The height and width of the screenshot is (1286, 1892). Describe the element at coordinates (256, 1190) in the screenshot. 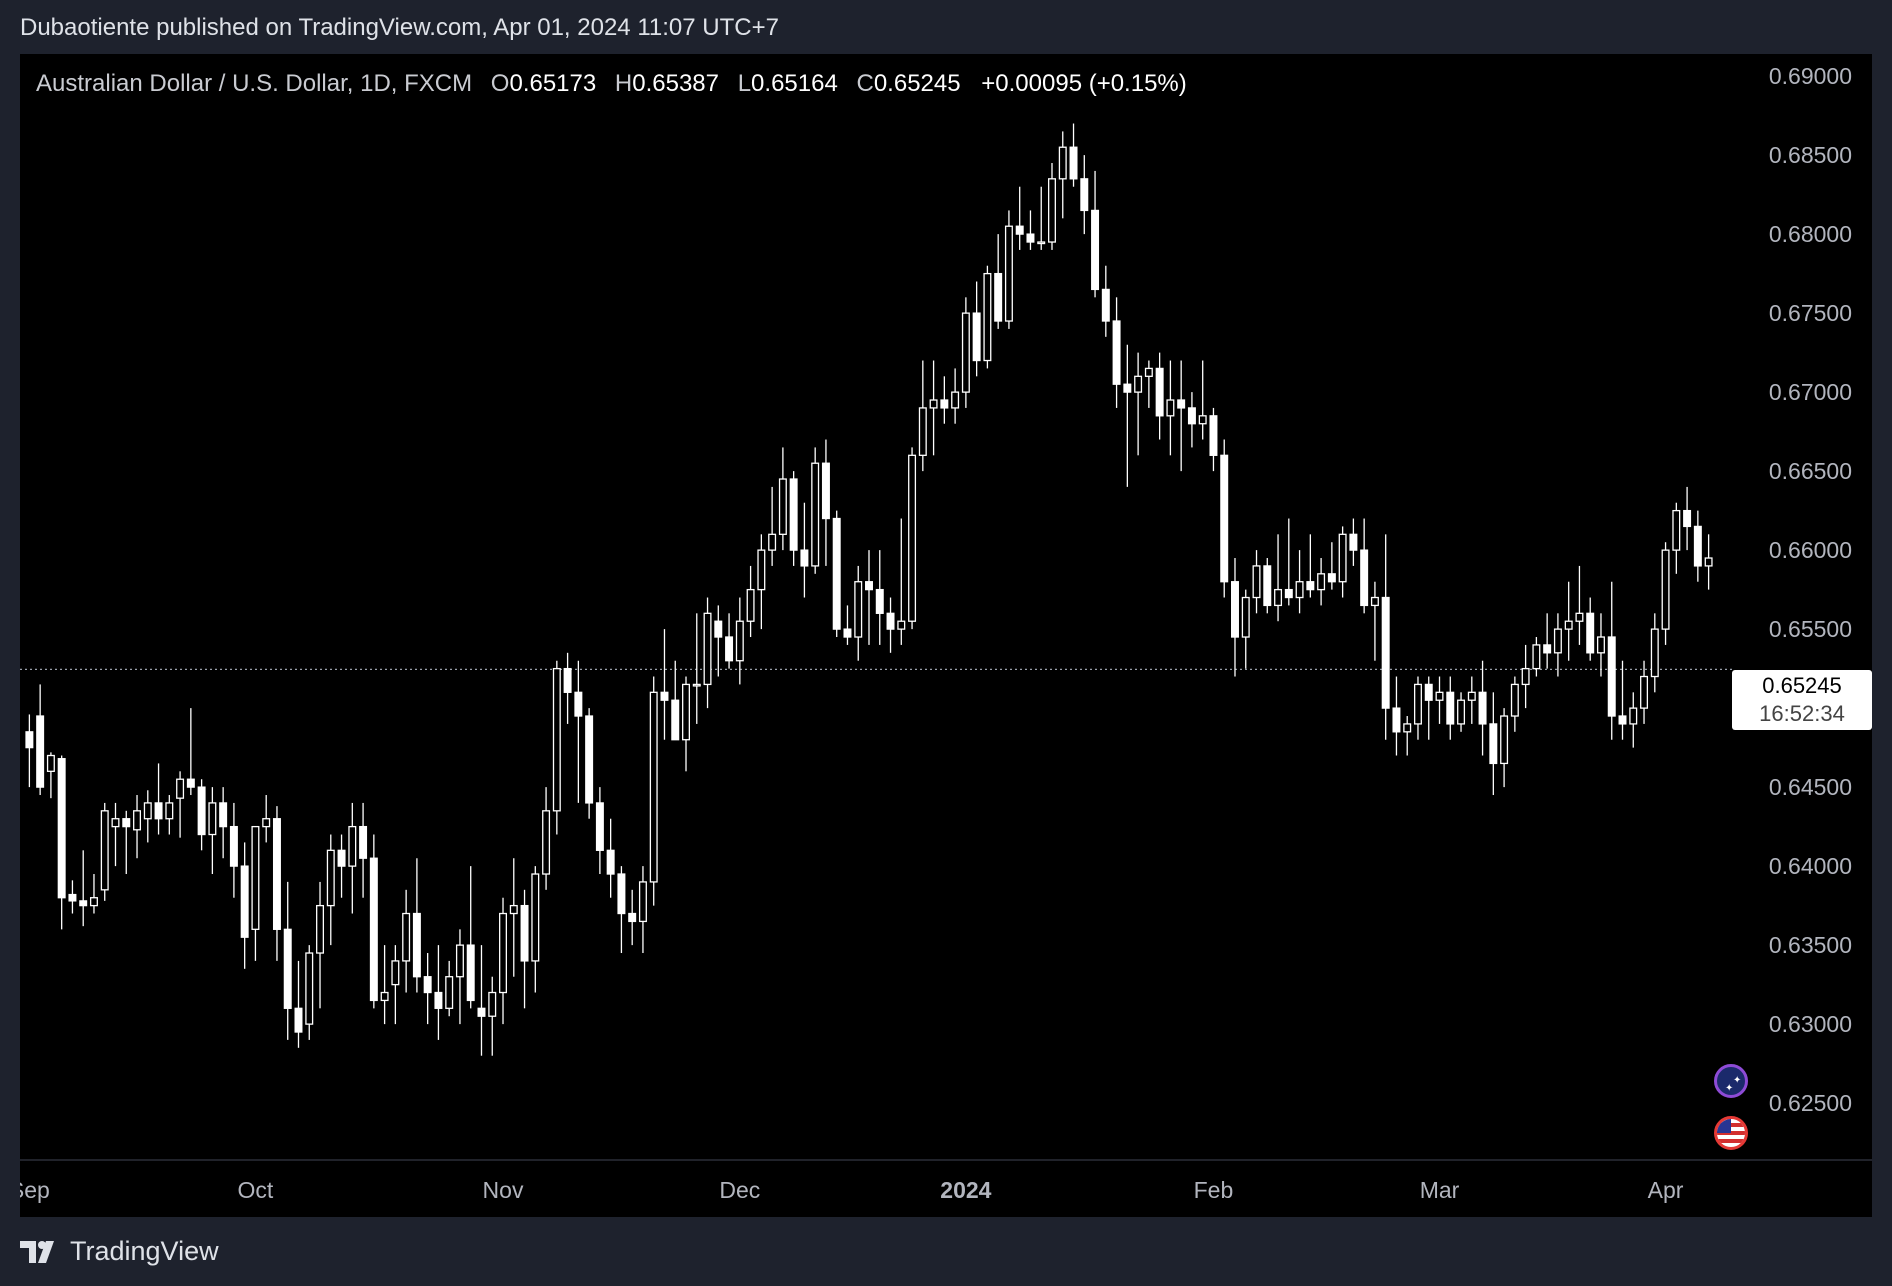

I see `x-tick-label: Oct` at that location.